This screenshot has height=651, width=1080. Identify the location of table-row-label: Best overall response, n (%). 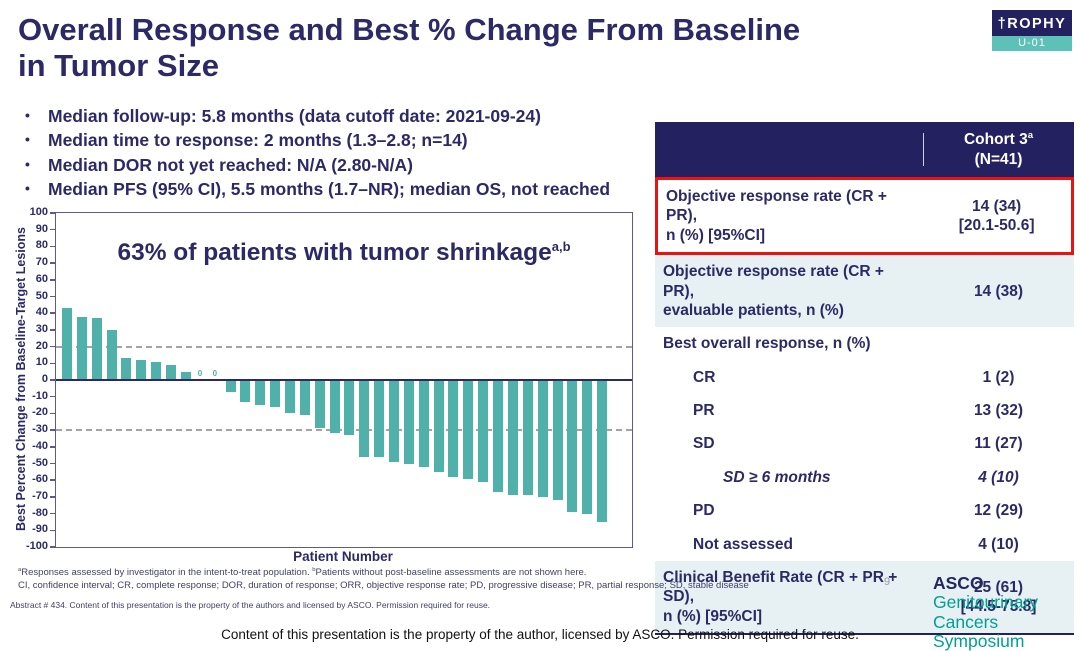
(767, 344).